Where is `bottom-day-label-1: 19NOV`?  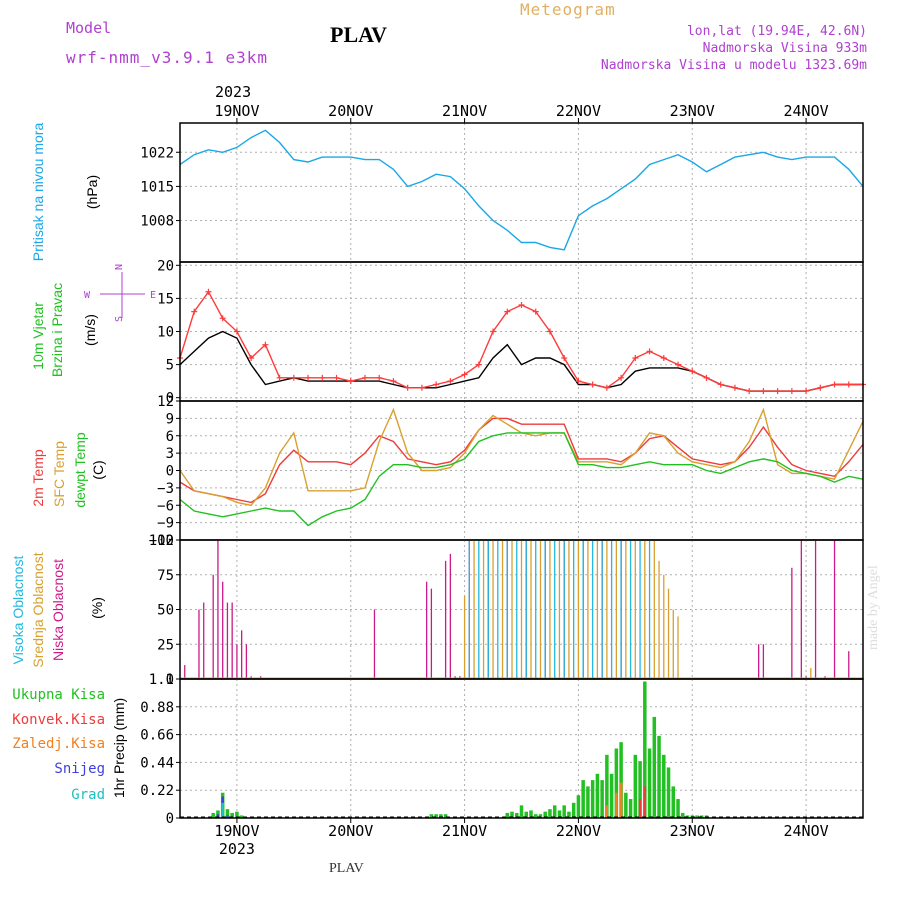
bottom-day-label-1: 19NOV is located at coordinates (236, 831).